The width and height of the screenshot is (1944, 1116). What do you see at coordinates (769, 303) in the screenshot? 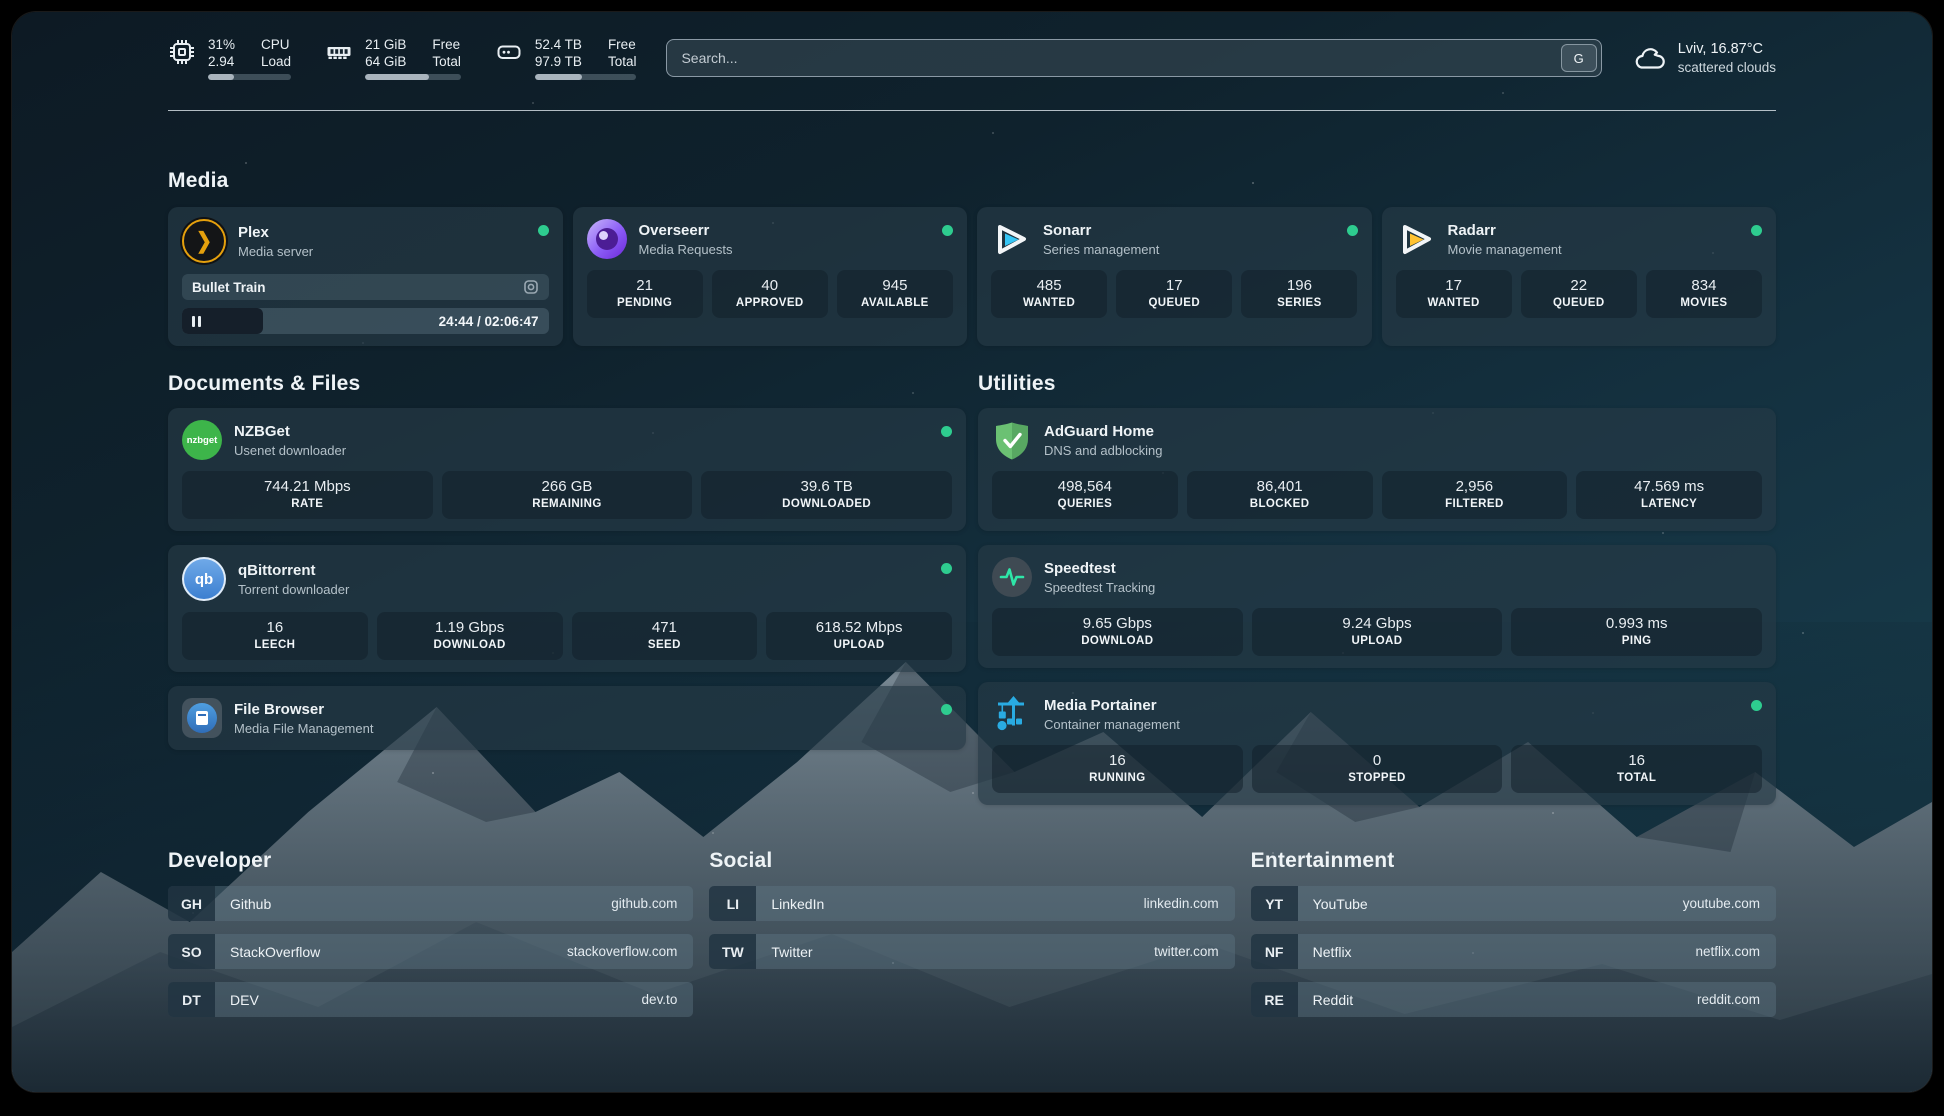
I see `stat-label: APPROVED` at bounding box center [769, 303].